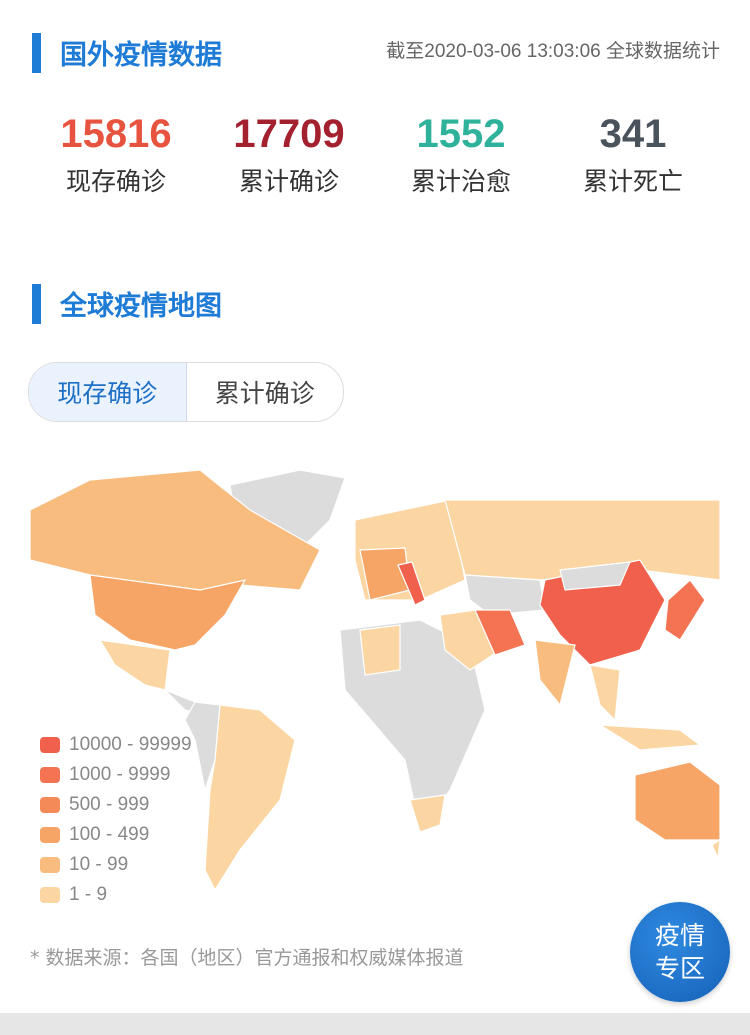 This screenshot has height=1035, width=750. I want to click on legend-item: 1 - 9, so click(116, 895).